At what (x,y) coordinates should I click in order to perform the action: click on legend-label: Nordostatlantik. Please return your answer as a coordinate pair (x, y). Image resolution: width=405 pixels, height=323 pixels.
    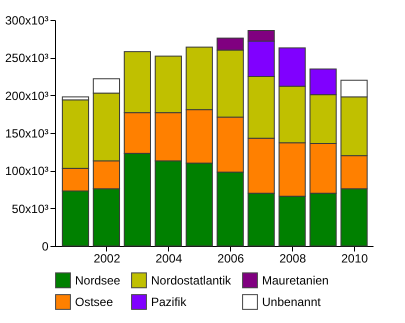
    Looking at the image, I should click on (191, 280).